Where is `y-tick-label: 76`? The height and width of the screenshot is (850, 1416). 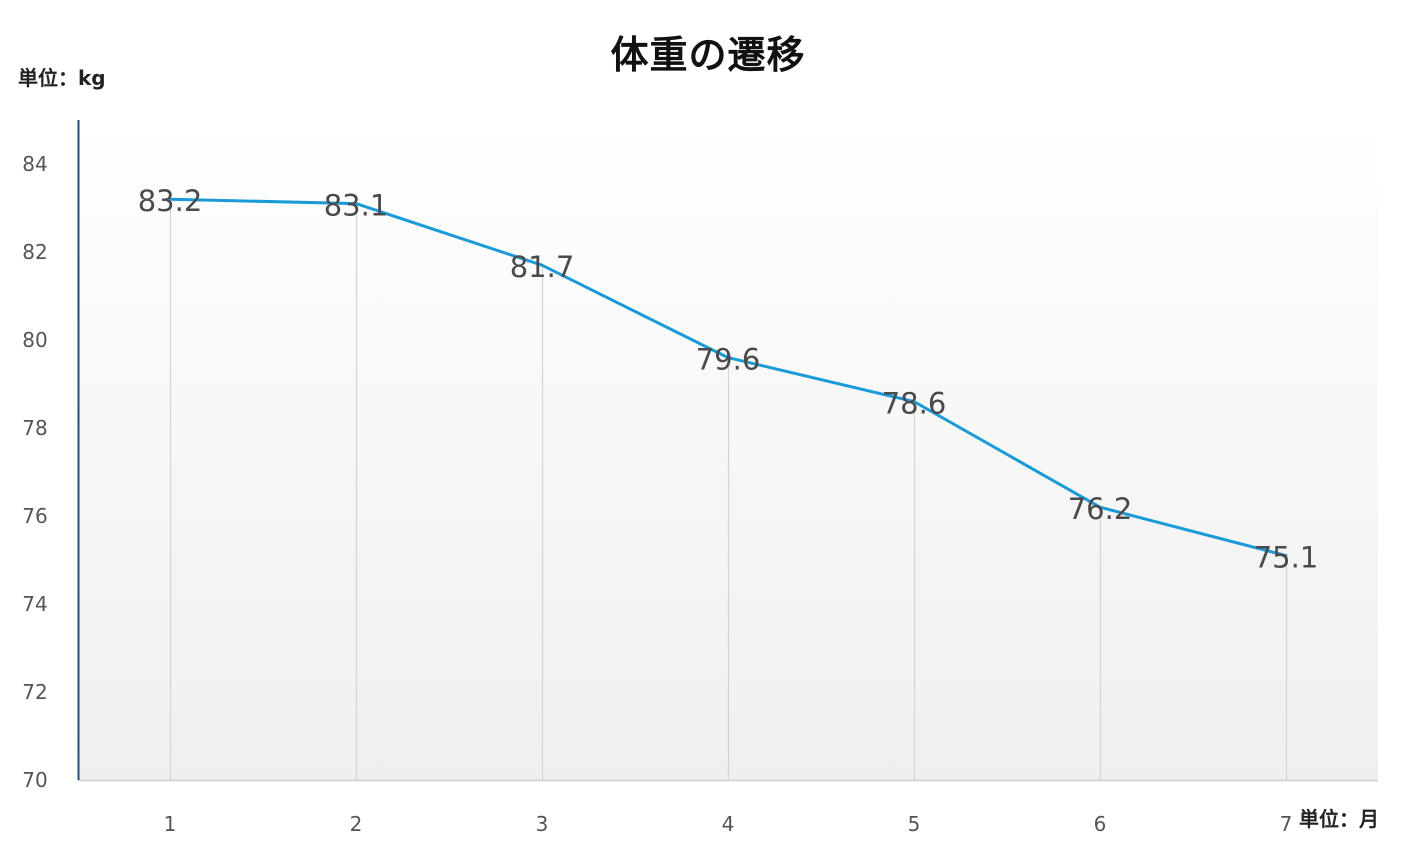
y-tick-label: 76 is located at coordinates (34, 516).